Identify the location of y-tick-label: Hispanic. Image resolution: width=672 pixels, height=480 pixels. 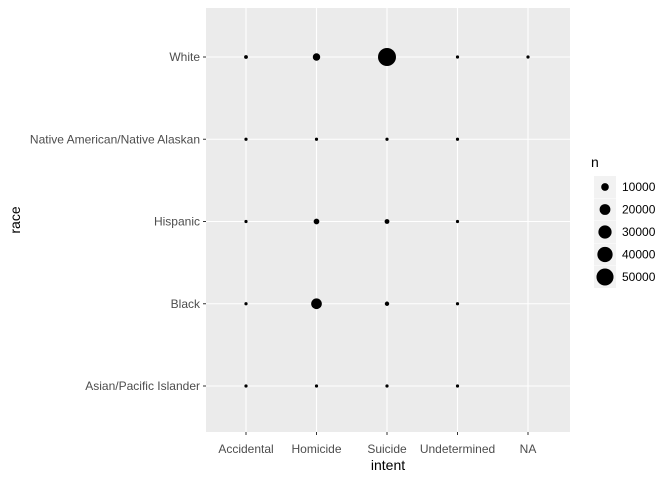
(177, 222).